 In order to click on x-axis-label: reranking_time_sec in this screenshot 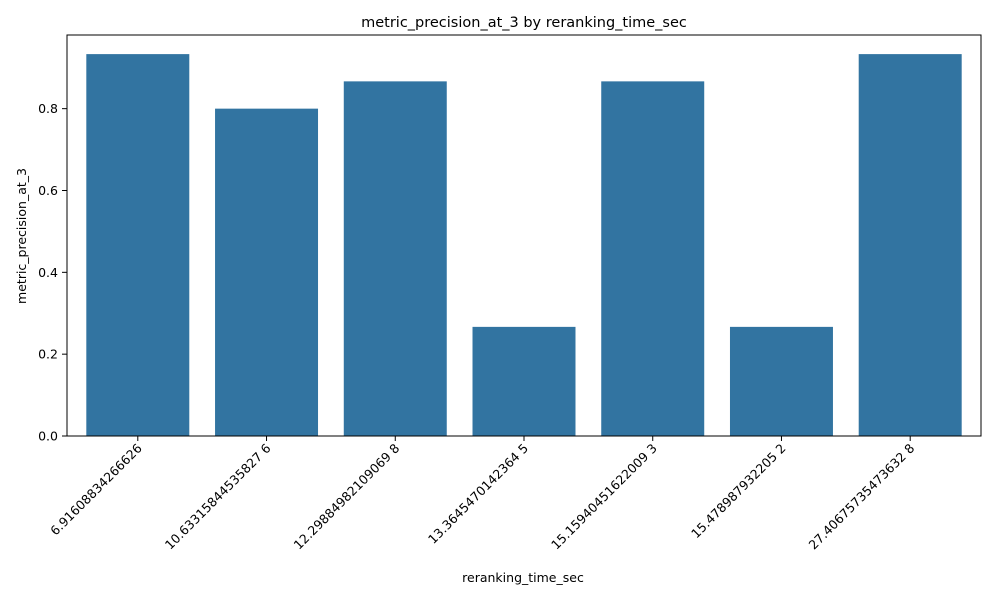, I will do `click(523, 577)`.